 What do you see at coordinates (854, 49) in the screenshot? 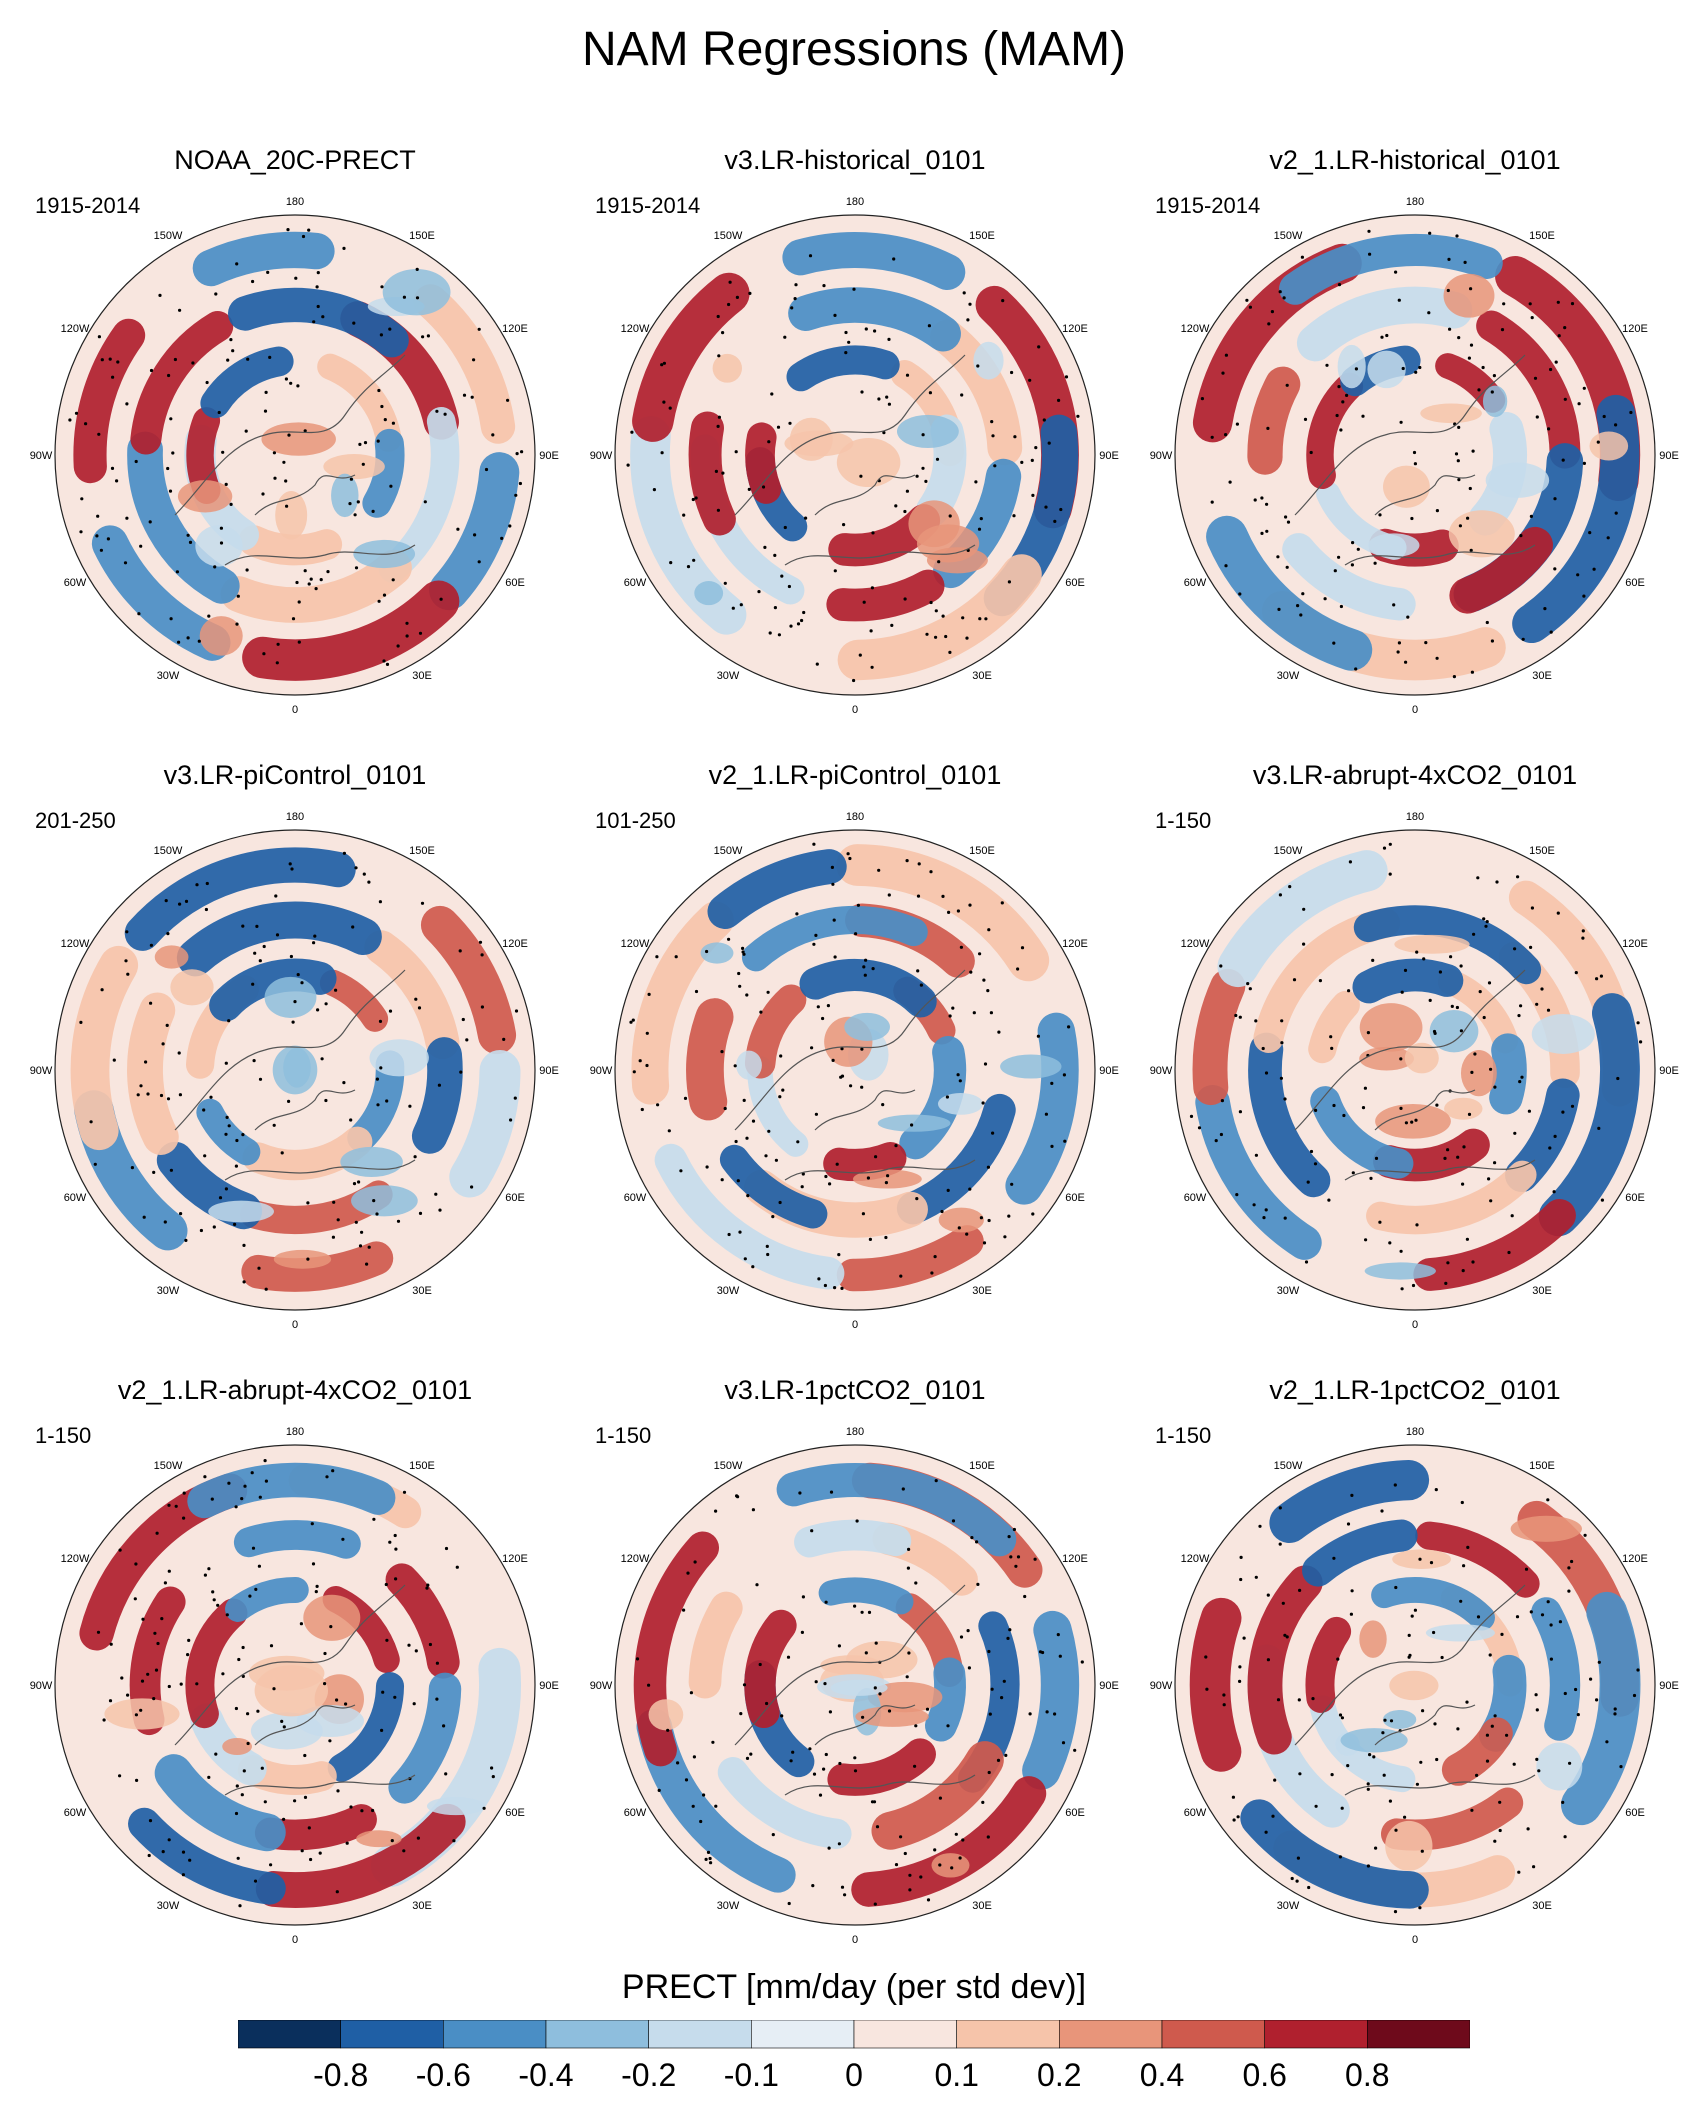
I see `figure-title: NAM Regressions (MAM)` at bounding box center [854, 49].